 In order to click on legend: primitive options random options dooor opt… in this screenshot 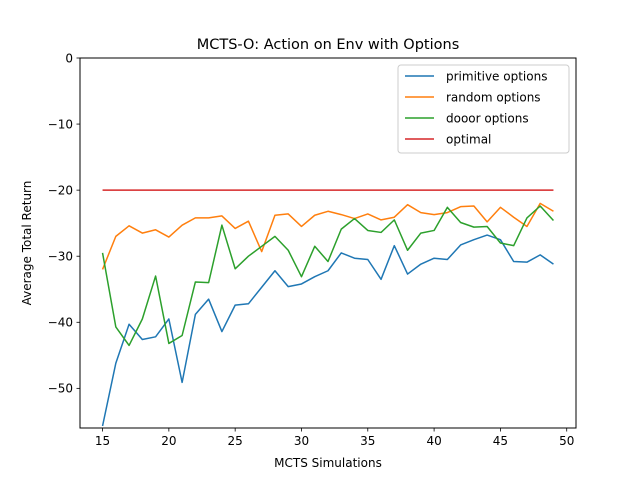, I will do `click(483, 109)`.